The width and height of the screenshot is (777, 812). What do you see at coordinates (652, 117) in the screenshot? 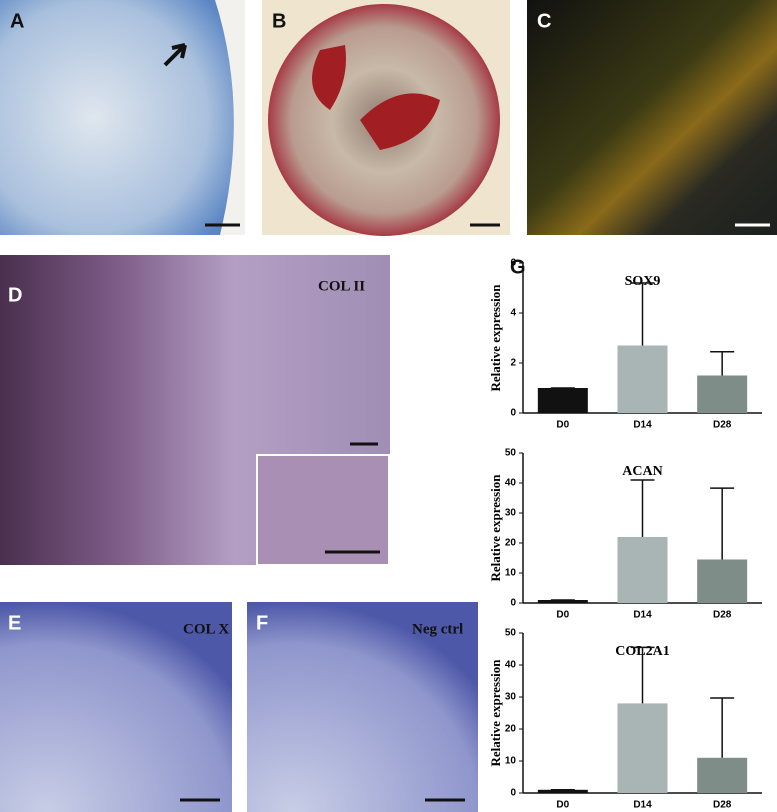
I see `image-c` at bounding box center [652, 117].